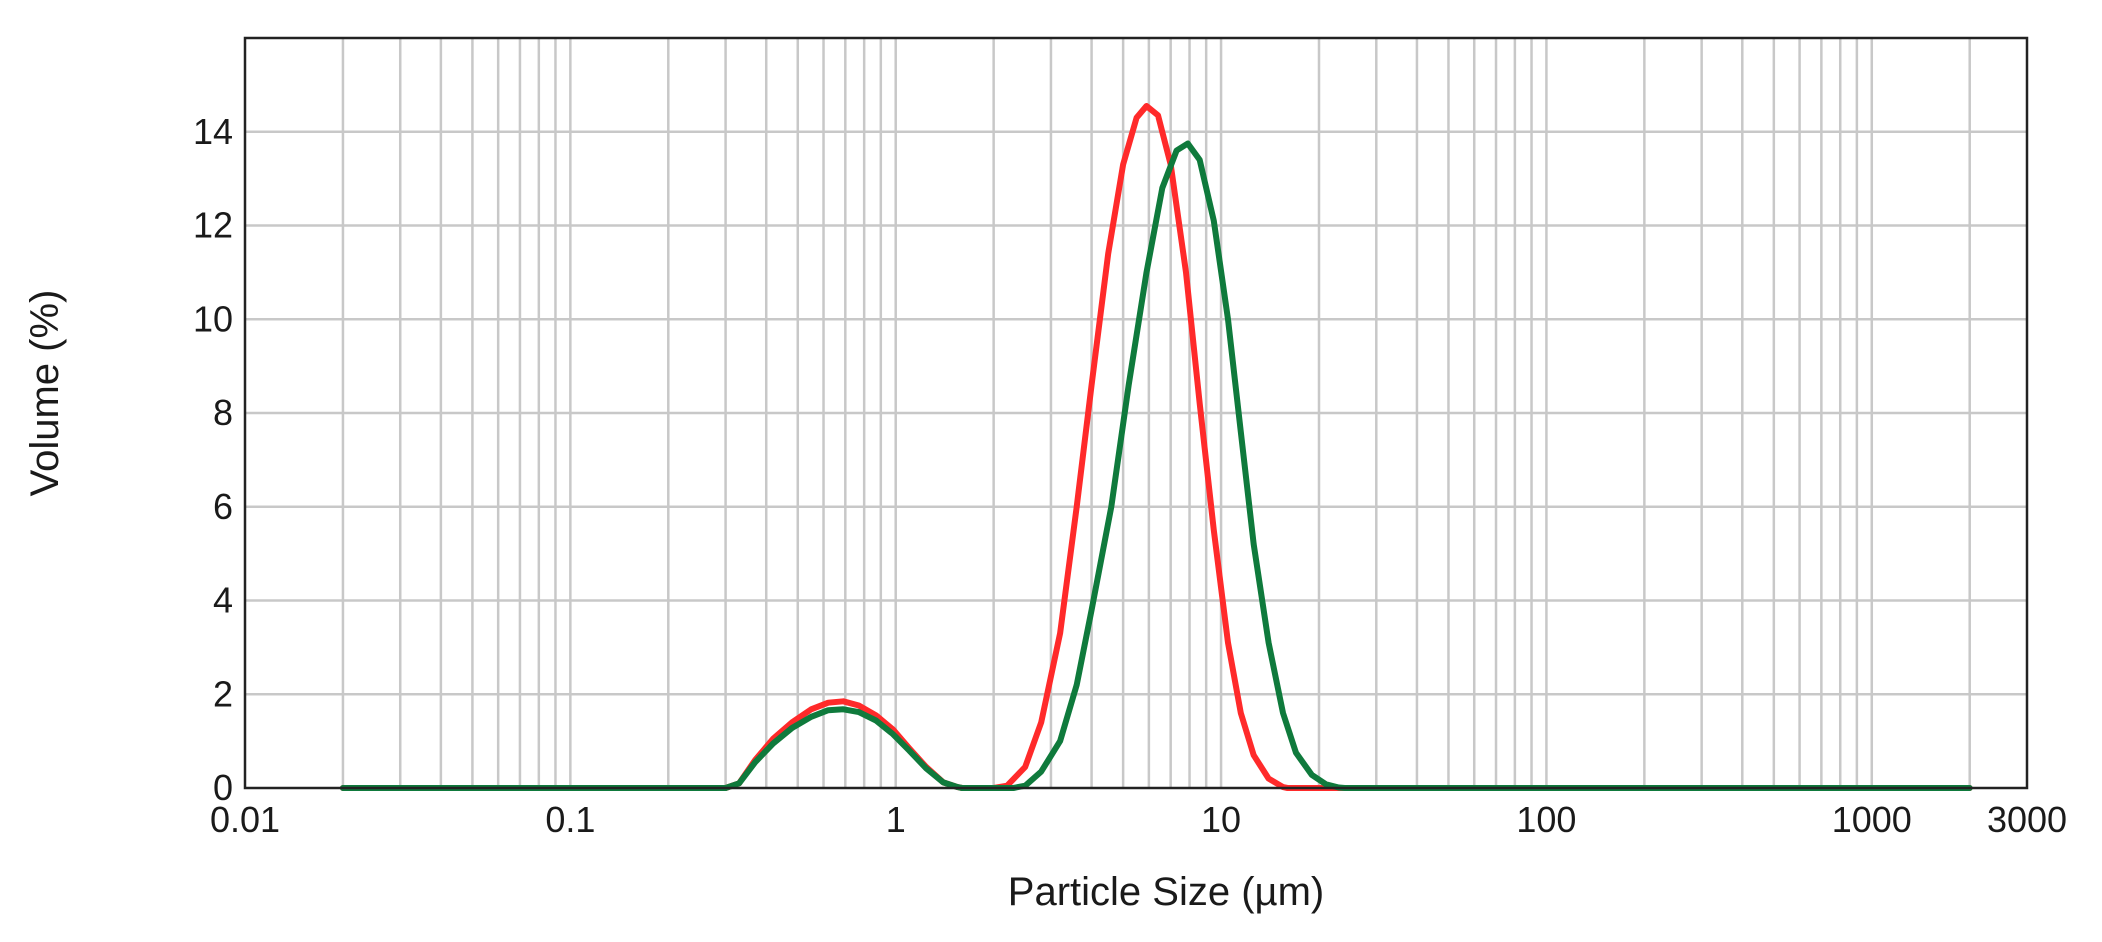 The width and height of the screenshot is (2102, 942). I want to click on x-tick-label: 1000, so click(1872, 819).